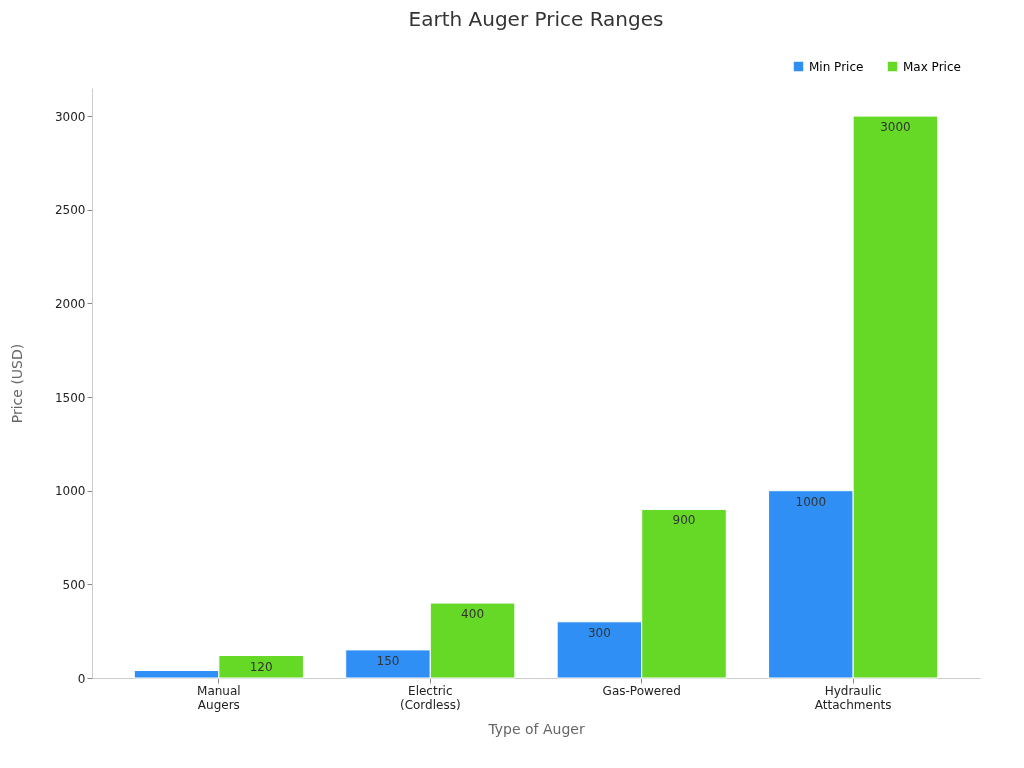 This screenshot has width=1024, height=768. What do you see at coordinates (388, 660) in the screenshot?
I see `data-label: 150` at bounding box center [388, 660].